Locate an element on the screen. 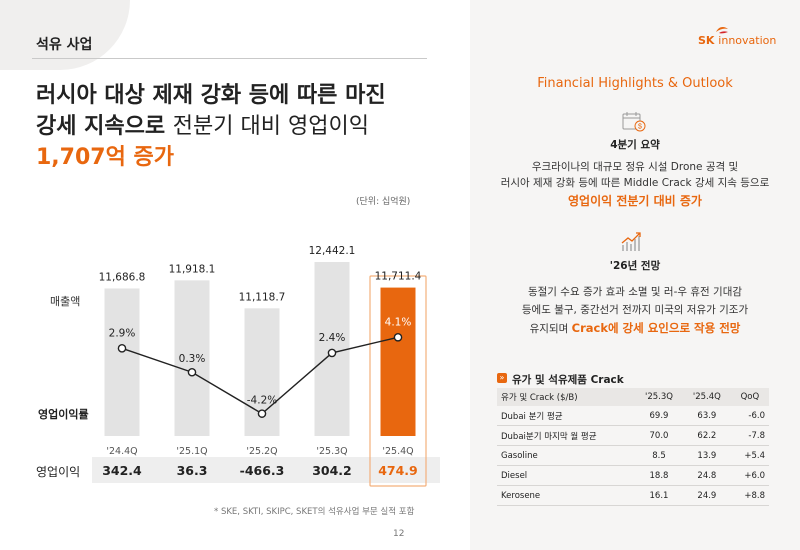 This screenshot has width=800, height=550. brand-logo: SK innovation is located at coordinates (737, 40).